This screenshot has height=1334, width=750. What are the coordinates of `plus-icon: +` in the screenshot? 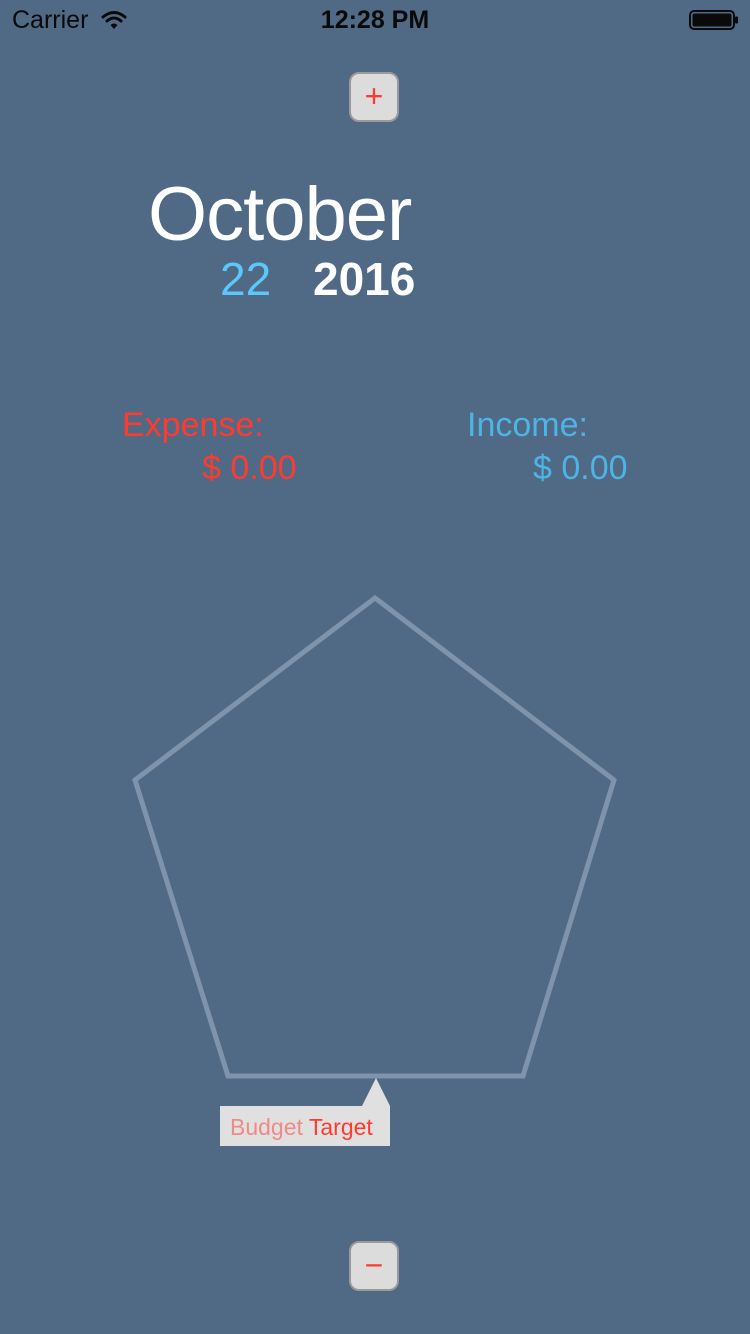 It's located at (374, 96).